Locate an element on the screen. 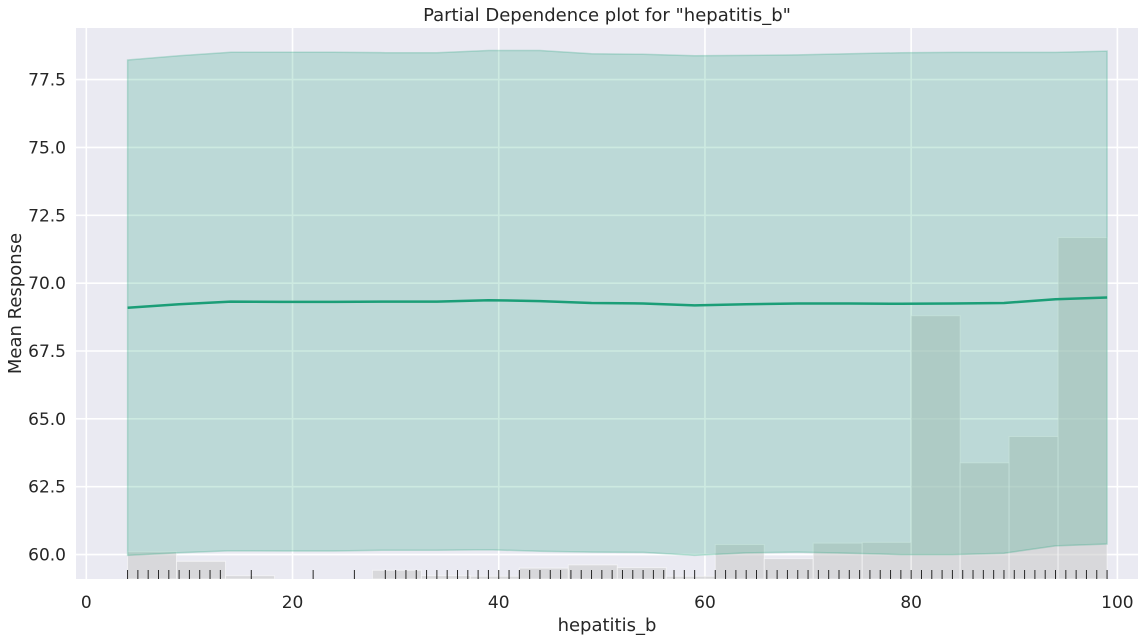 The image size is (1144, 640). x-tick-labels: 0 20 40 60 80 100 is located at coordinates (607, 603).